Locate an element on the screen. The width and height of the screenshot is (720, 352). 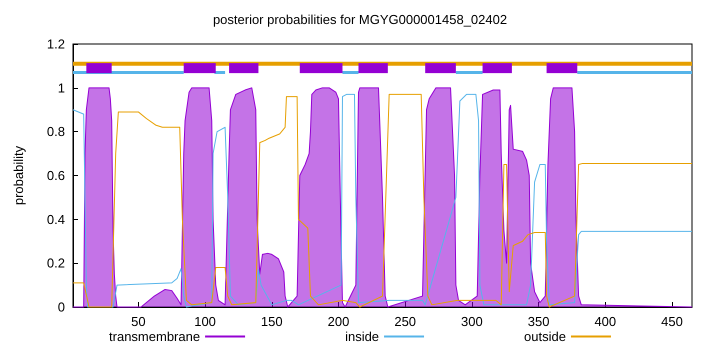
legend-label: transmembrane is located at coordinates (154, 336).